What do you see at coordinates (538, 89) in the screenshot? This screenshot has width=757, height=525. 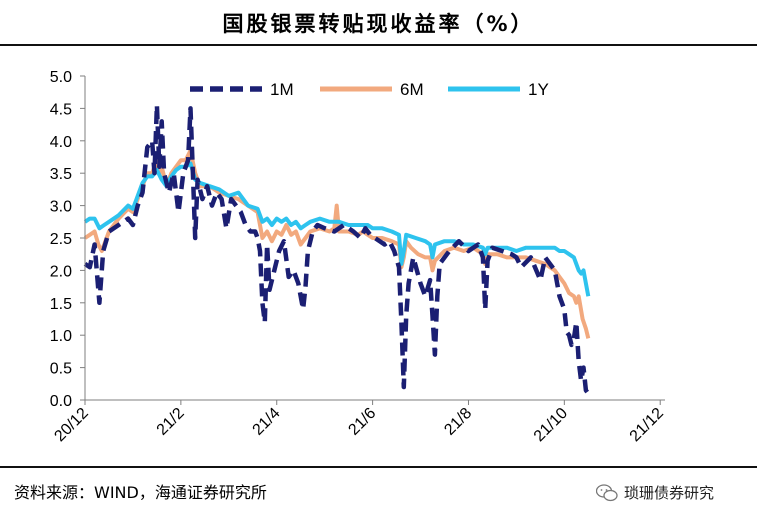 I see `legend-label-1y: 1Y` at bounding box center [538, 89].